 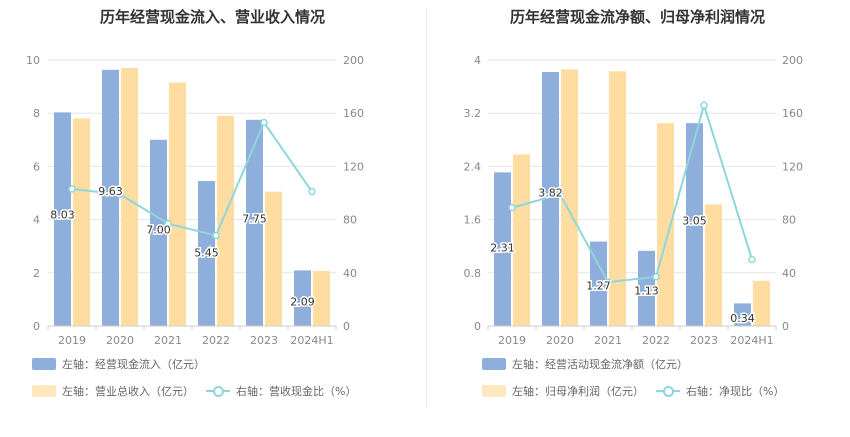 I want to click on bar-data-label: 9.63, so click(x=110, y=191).